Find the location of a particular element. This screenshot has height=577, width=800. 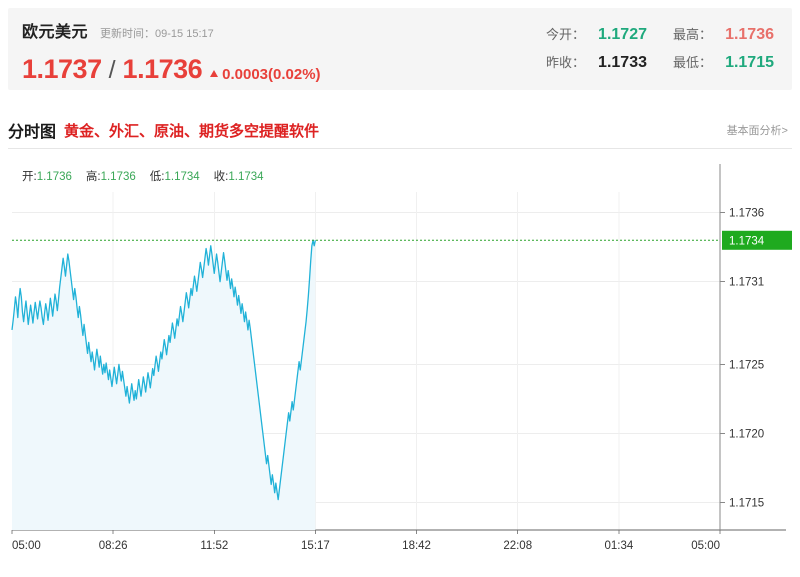

stat-open-label: 今开： is located at coordinates (565, 34).